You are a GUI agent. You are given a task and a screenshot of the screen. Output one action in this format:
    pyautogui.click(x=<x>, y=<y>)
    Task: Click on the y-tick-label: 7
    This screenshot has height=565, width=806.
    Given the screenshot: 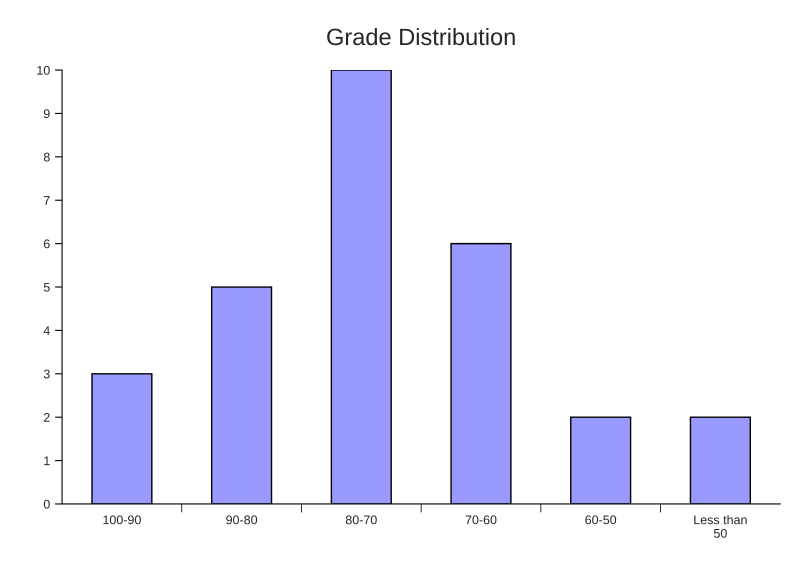 What is the action you would take?
    pyautogui.click(x=47, y=200)
    